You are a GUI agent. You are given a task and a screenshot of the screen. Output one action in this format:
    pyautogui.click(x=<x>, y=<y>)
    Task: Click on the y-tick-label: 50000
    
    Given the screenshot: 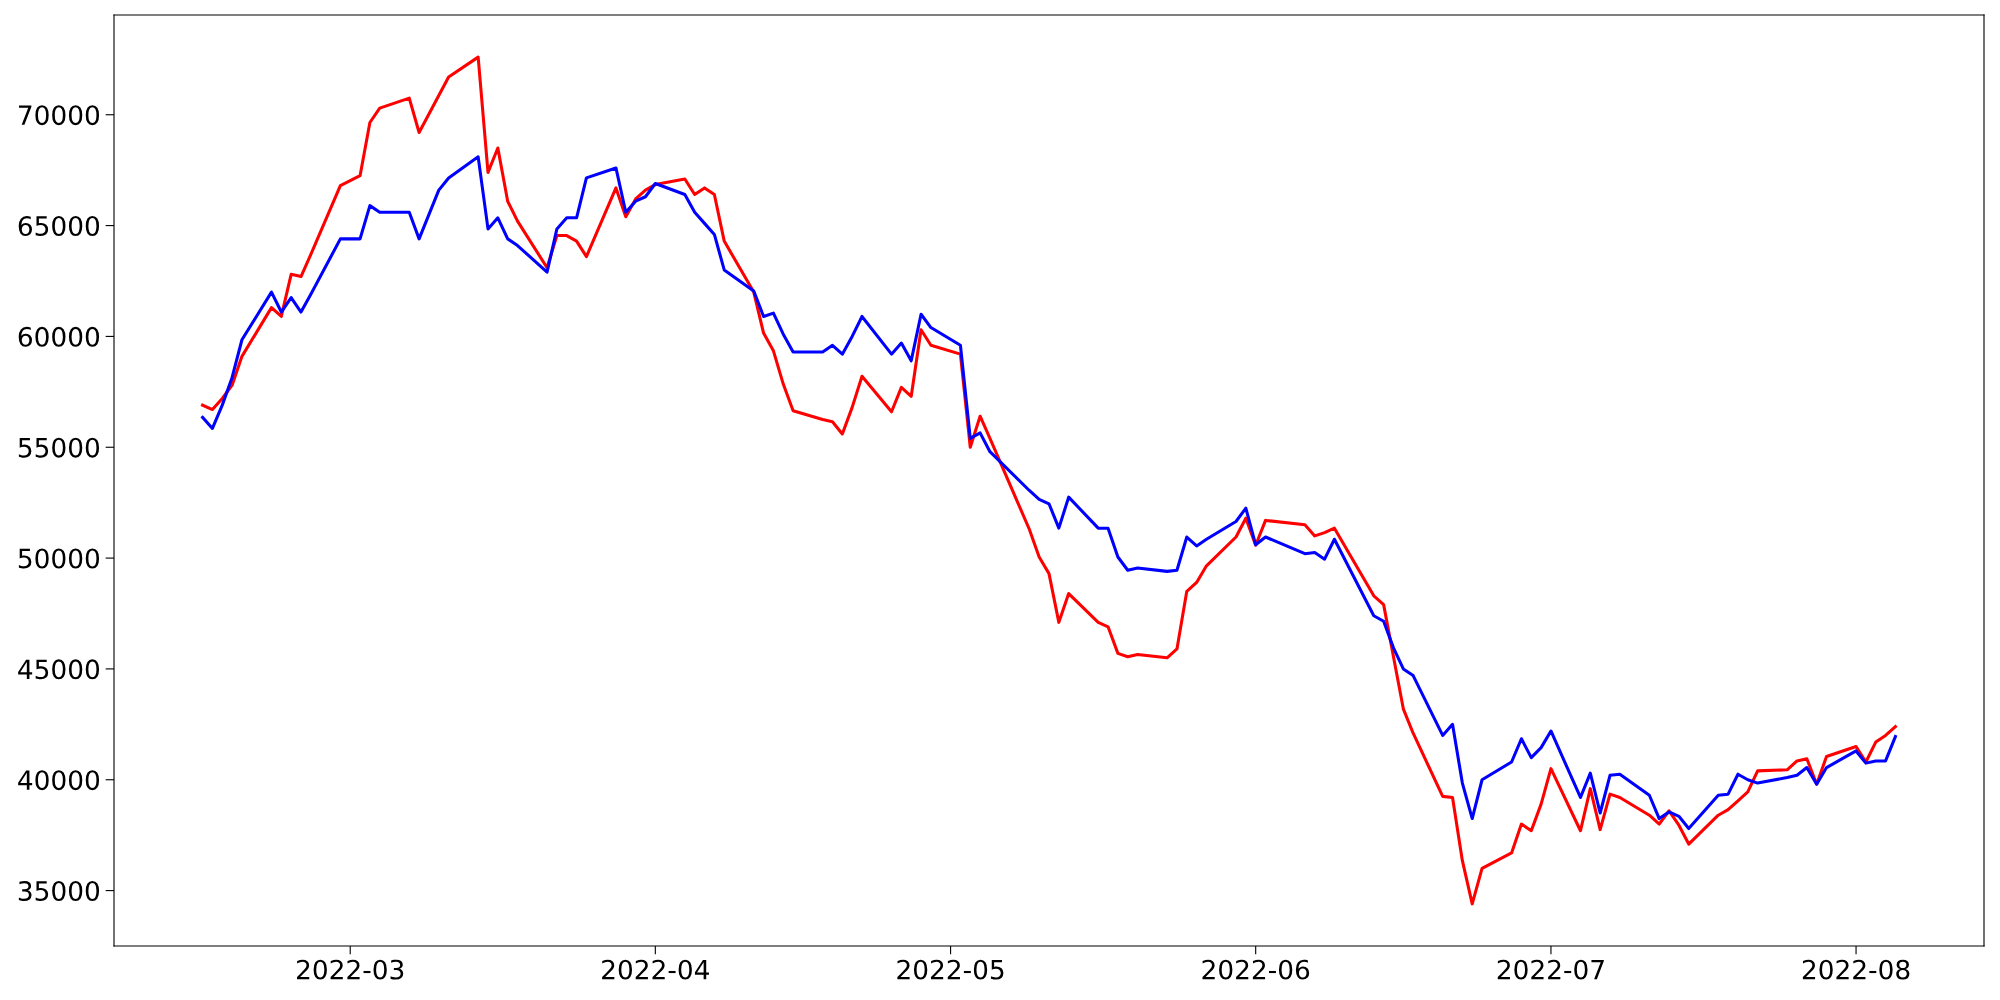 What is the action you would take?
    pyautogui.click(x=59, y=558)
    